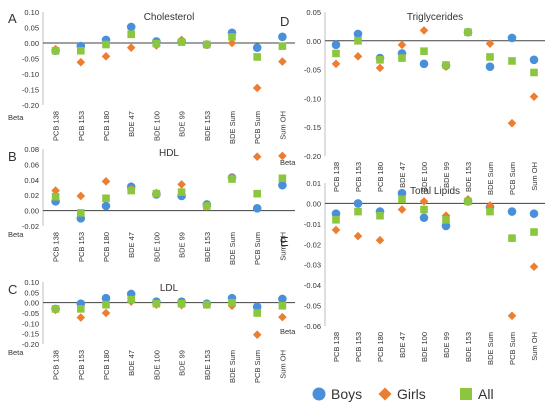 The height and width of the screenshot is (418, 550). I want to click on panel-d-xtick-bde-99: BDE 99, so click(446, 175).